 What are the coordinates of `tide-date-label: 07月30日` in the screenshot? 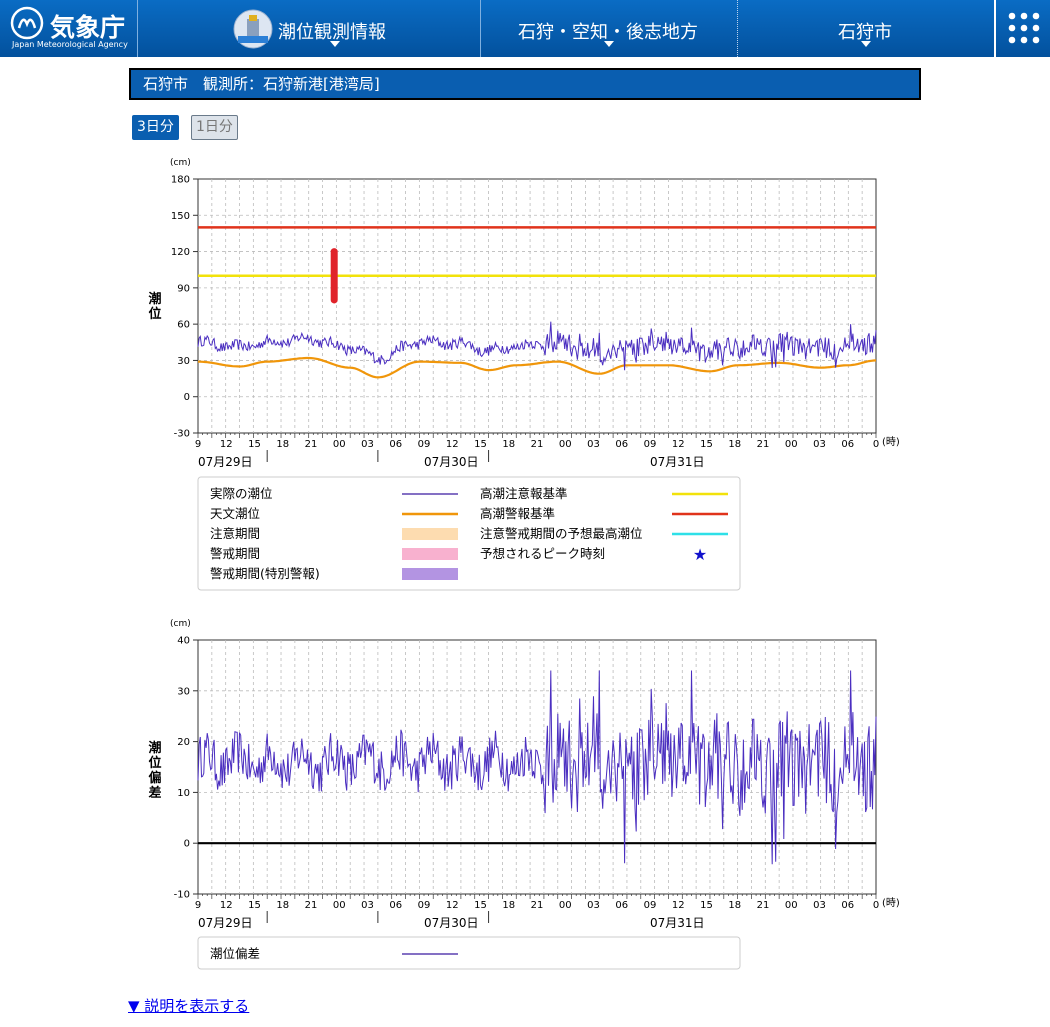 It's located at (451, 462).